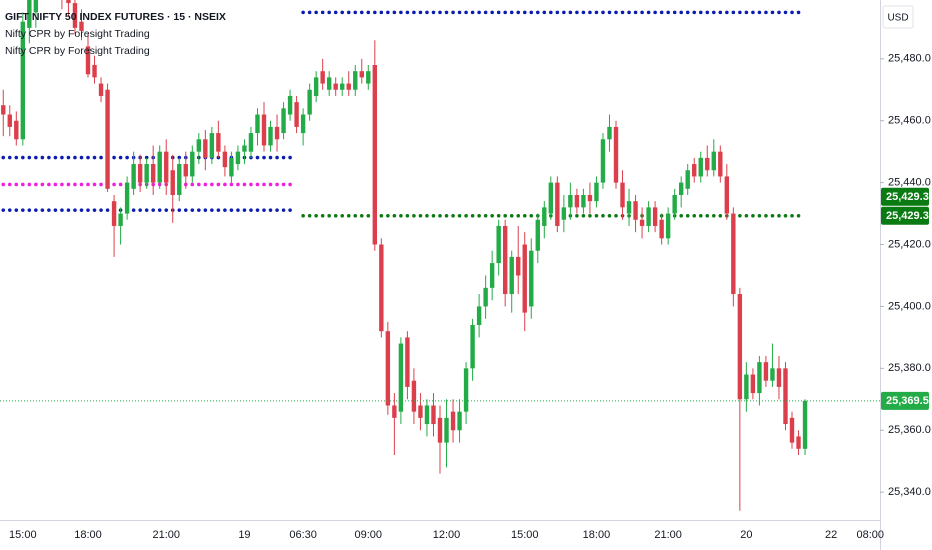  Describe the element at coordinates (303, 535) in the screenshot. I see `x-tick-label: 06:30` at that location.